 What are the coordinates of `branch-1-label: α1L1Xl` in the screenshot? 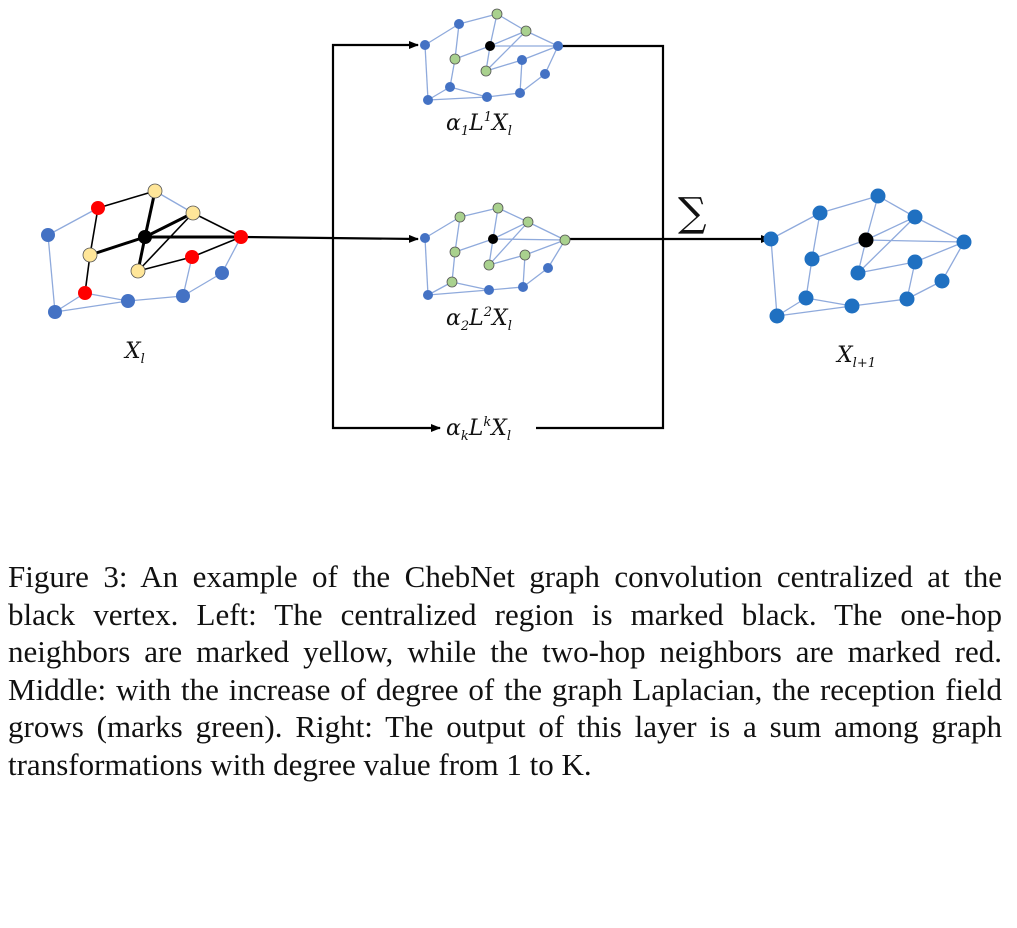 It's located at (479, 124).